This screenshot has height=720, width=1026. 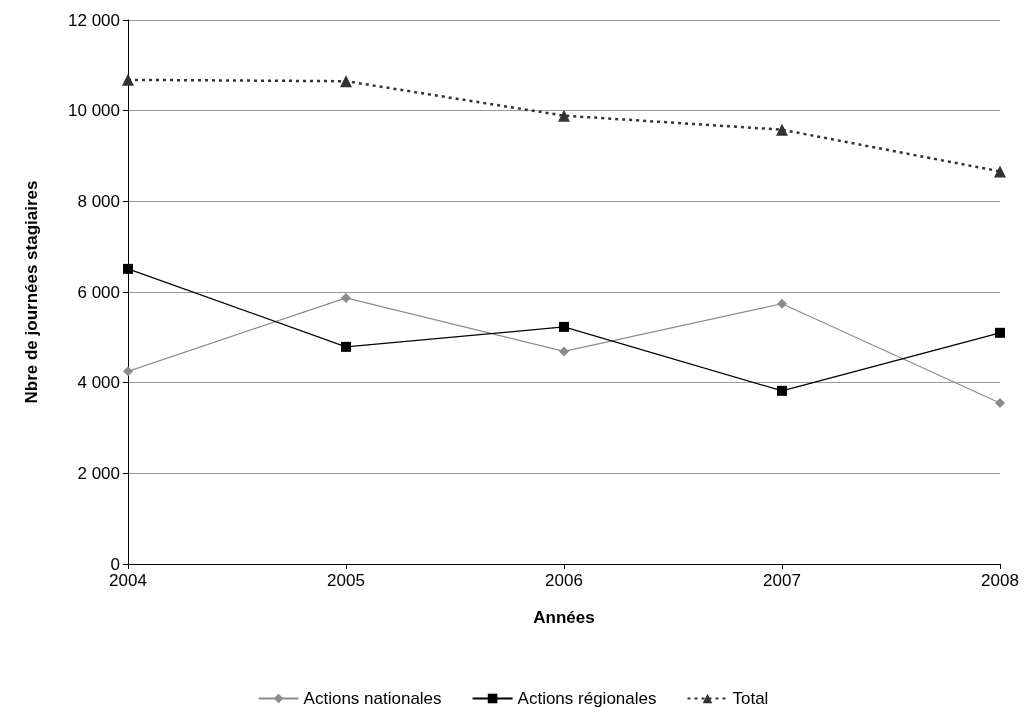 What do you see at coordinates (1000, 580) in the screenshot?
I see `x-tick-label: 2008` at bounding box center [1000, 580].